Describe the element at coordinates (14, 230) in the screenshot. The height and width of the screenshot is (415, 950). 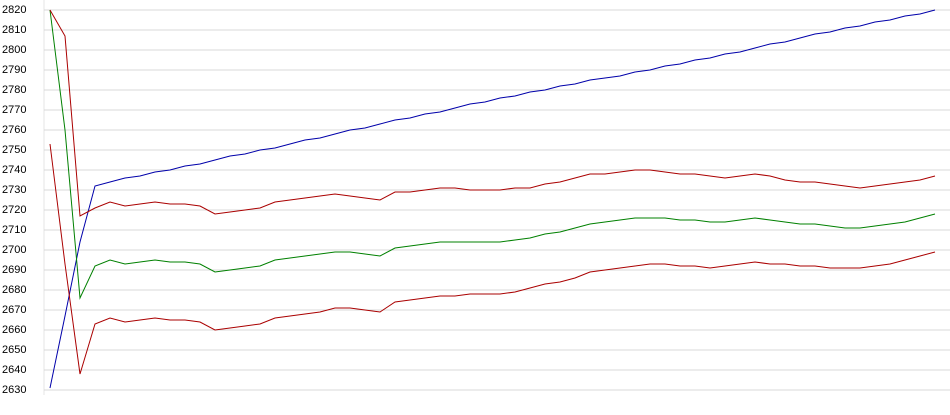
I see `y-tick-label: 2710` at that location.